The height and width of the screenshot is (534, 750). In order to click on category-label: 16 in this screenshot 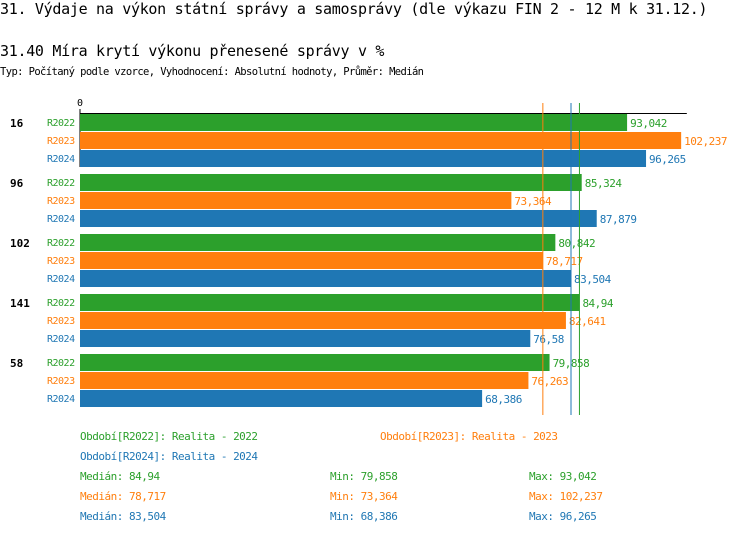, I will do `click(17, 123)`.